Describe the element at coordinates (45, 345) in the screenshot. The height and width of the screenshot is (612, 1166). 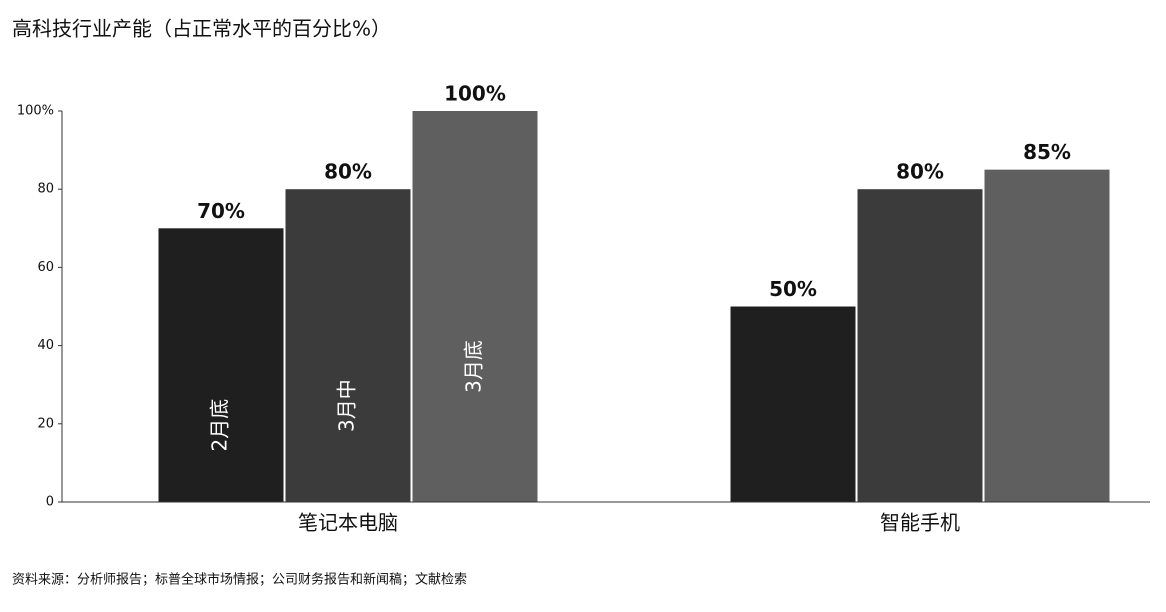
I see `y-tick-label: 40` at that location.